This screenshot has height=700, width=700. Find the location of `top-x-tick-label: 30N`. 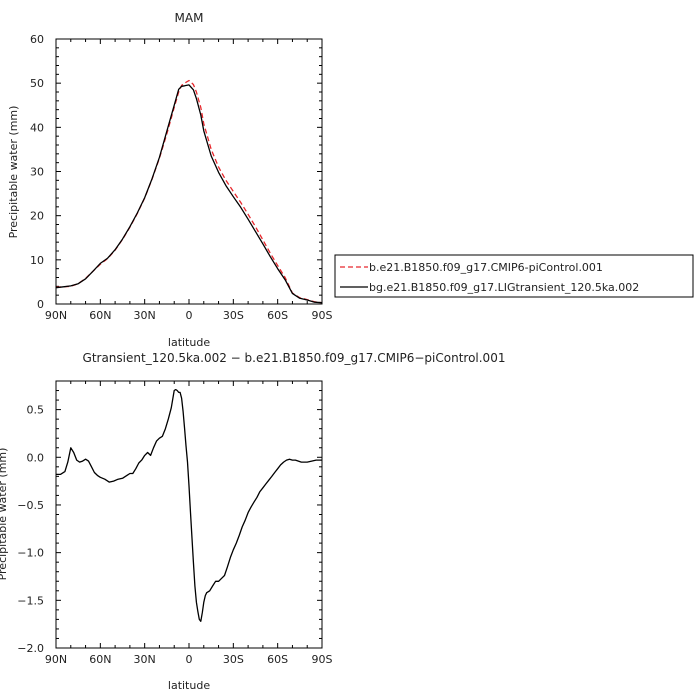

top-x-tick-label: 30N is located at coordinates (145, 315).